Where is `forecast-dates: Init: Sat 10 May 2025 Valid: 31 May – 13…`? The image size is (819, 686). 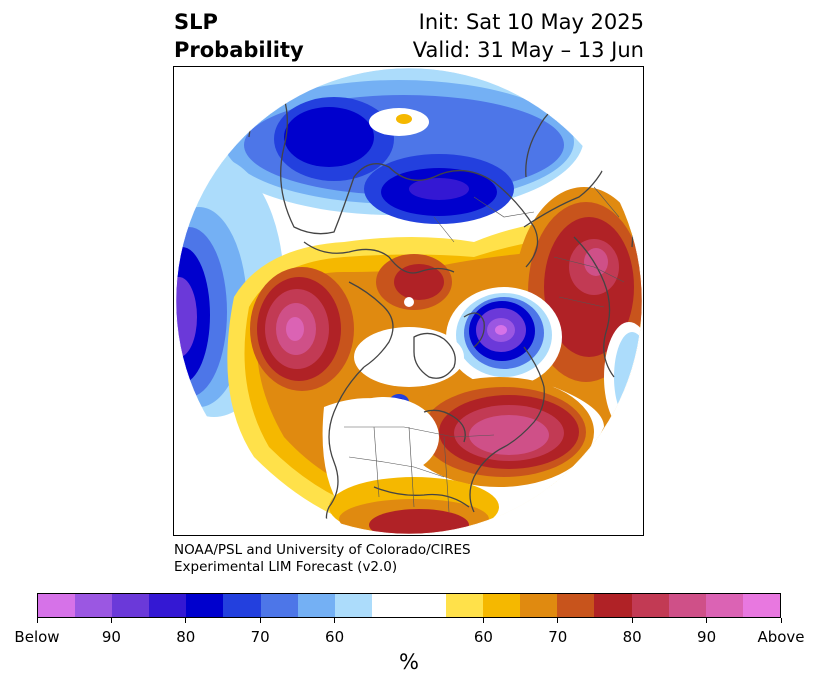 forecast-dates: Init: Sat 10 May 2025 Valid: 31 May – 13… is located at coordinates (528, 36).